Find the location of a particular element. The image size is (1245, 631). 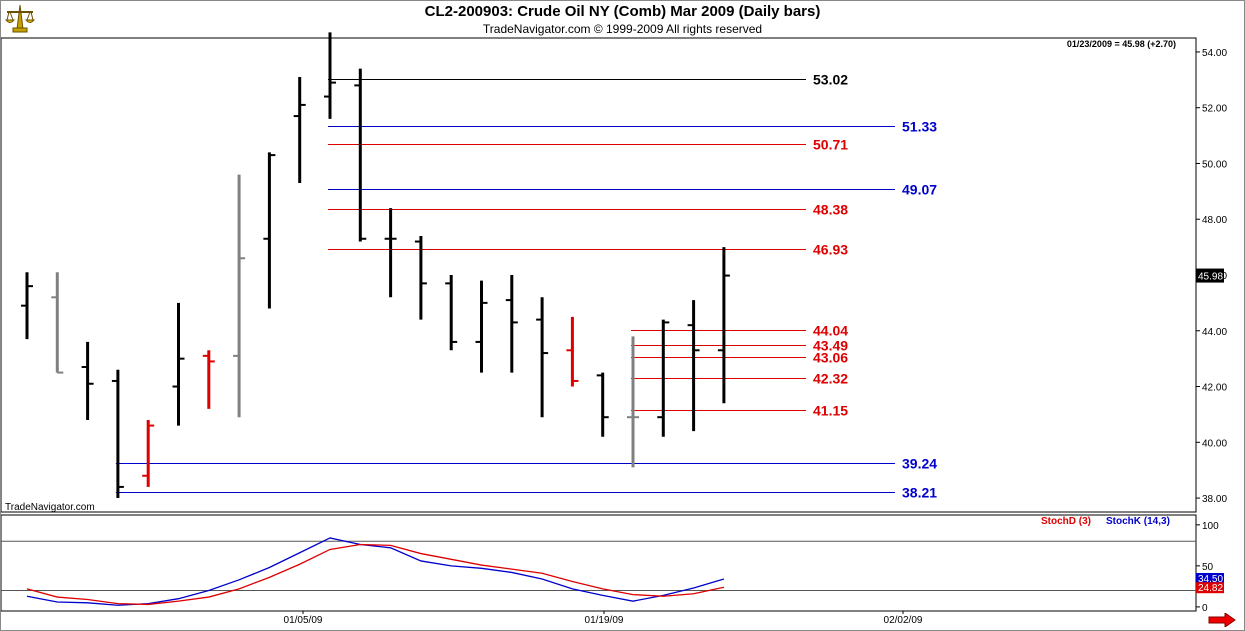

scales-icon is located at coordinates (20, 18).